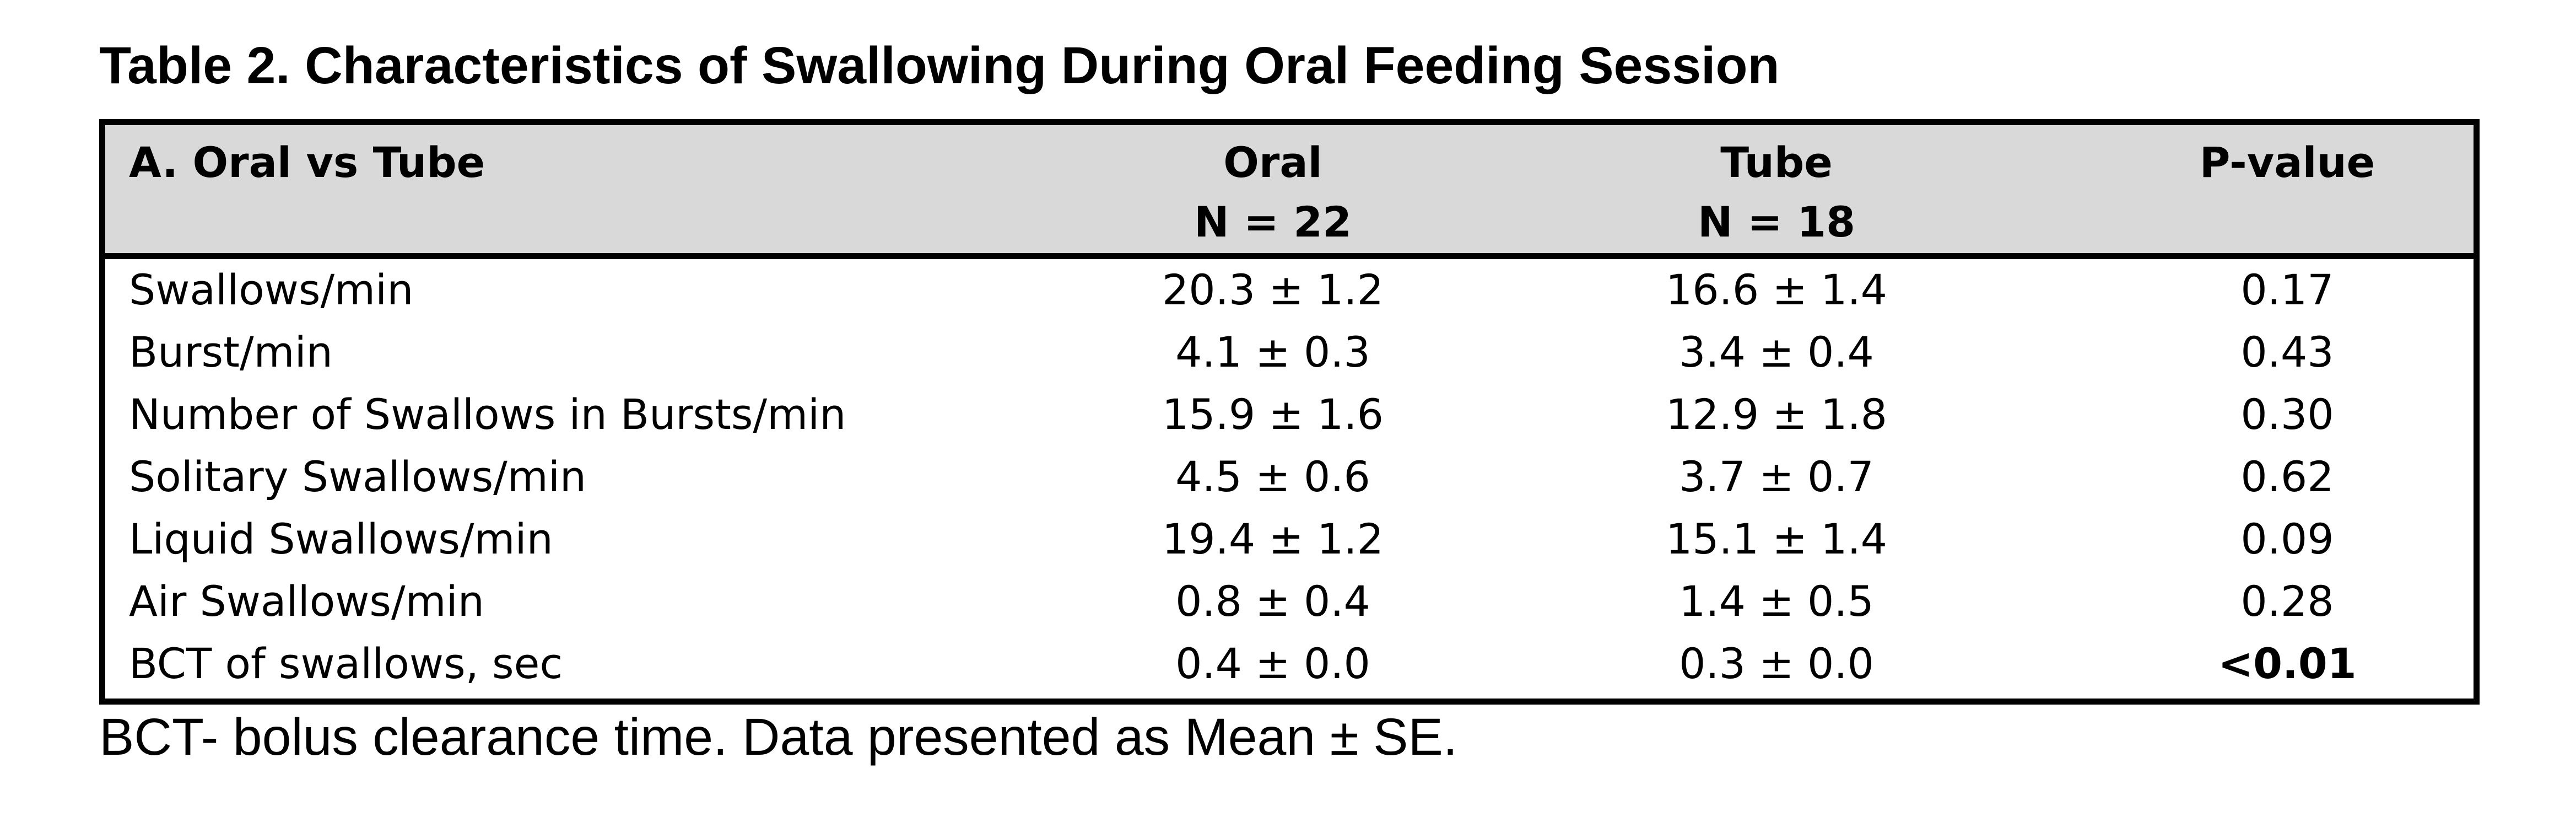  Describe the element at coordinates (2287, 414) in the screenshot. I see `p-value: 0.30` at that location.